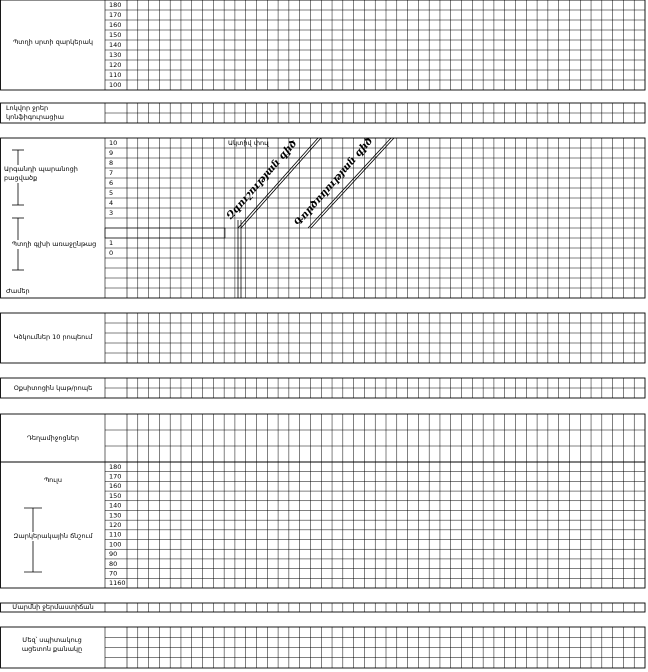  Describe the element at coordinates (35, 112) in the screenshot. I see `label: Լոկվոր ջրեր կոնֆիգուրացիա` at that location.